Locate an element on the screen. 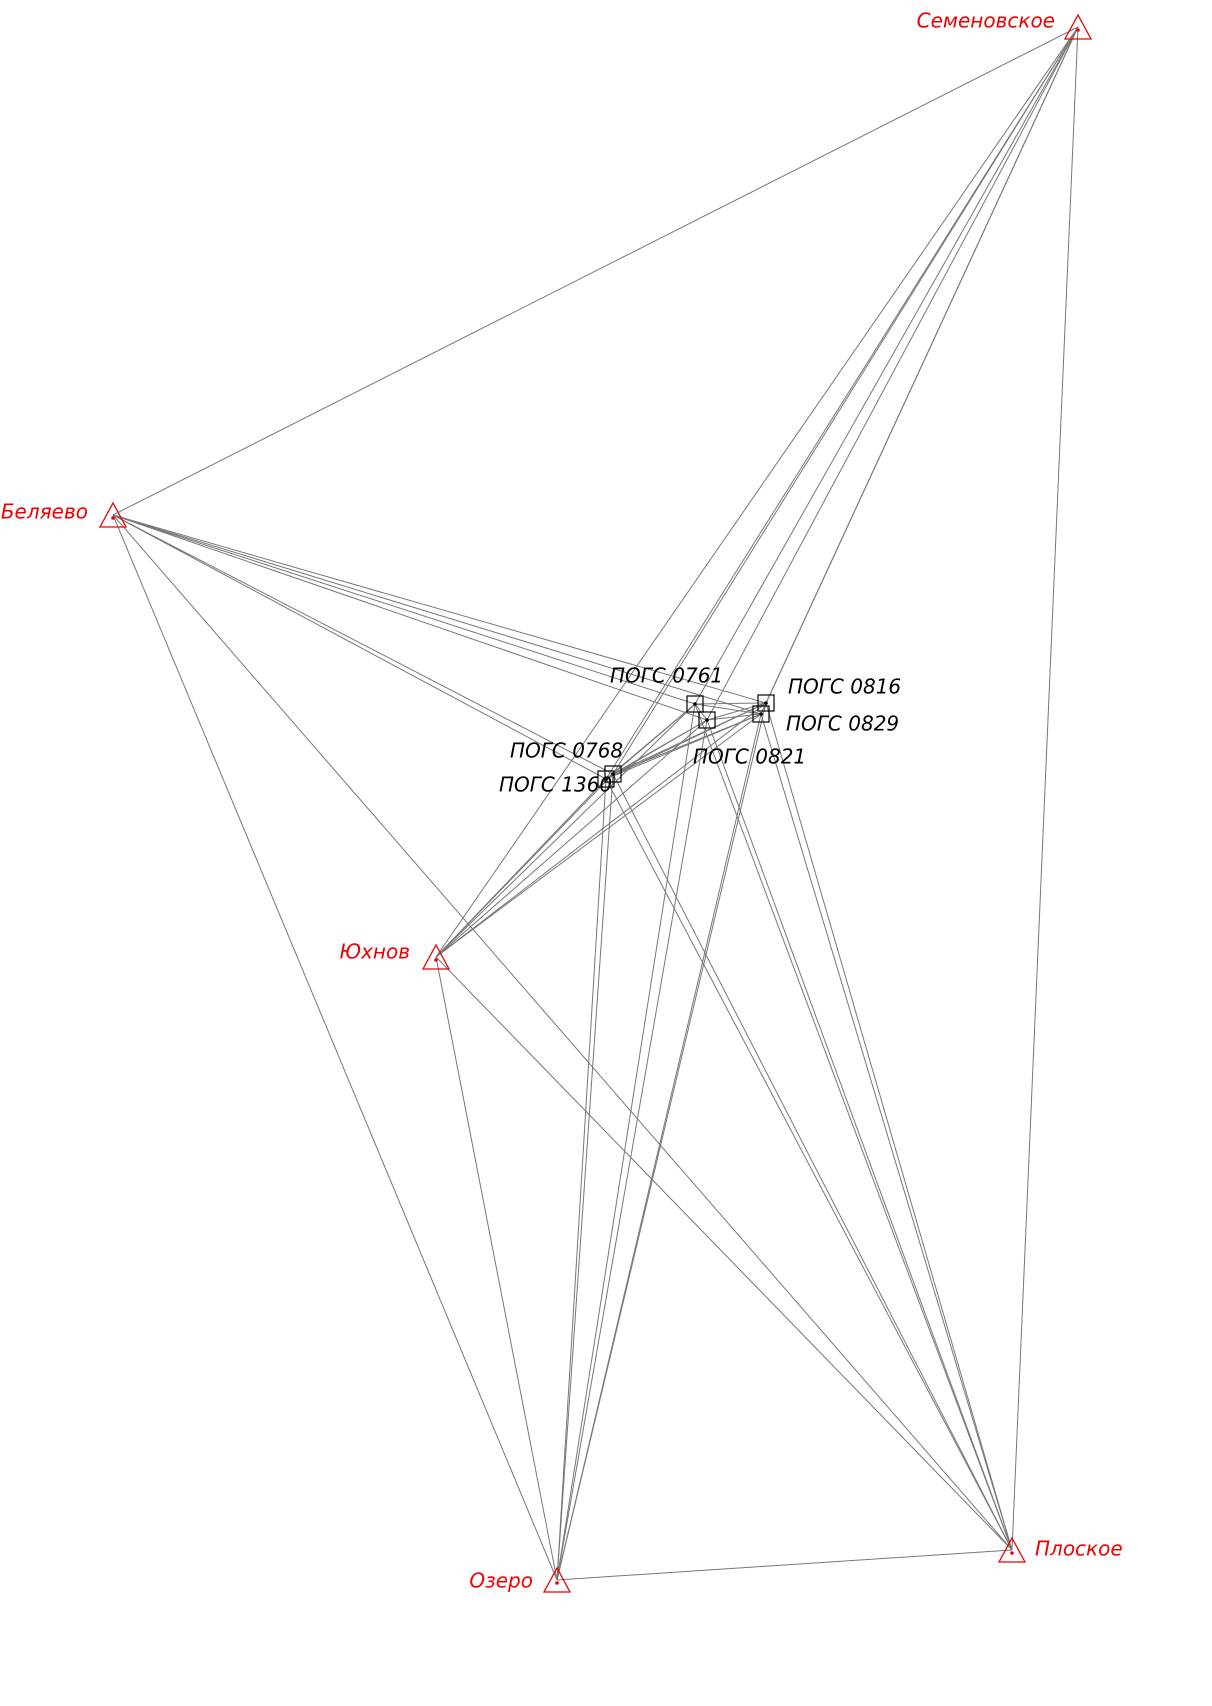 The image size is (1212, 1706). point-label: ПОГС 0829 is located at coordinates (842, 724).